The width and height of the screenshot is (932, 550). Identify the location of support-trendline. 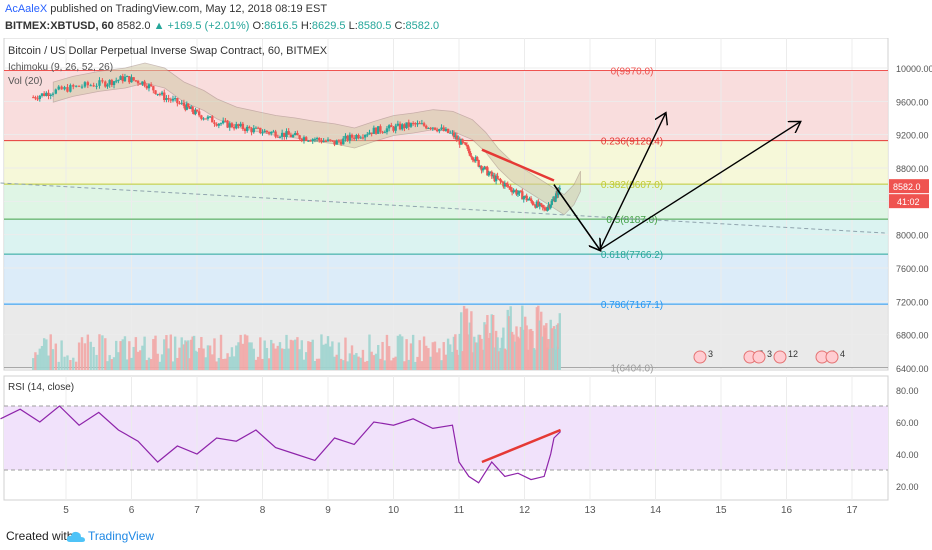
(442, 208).